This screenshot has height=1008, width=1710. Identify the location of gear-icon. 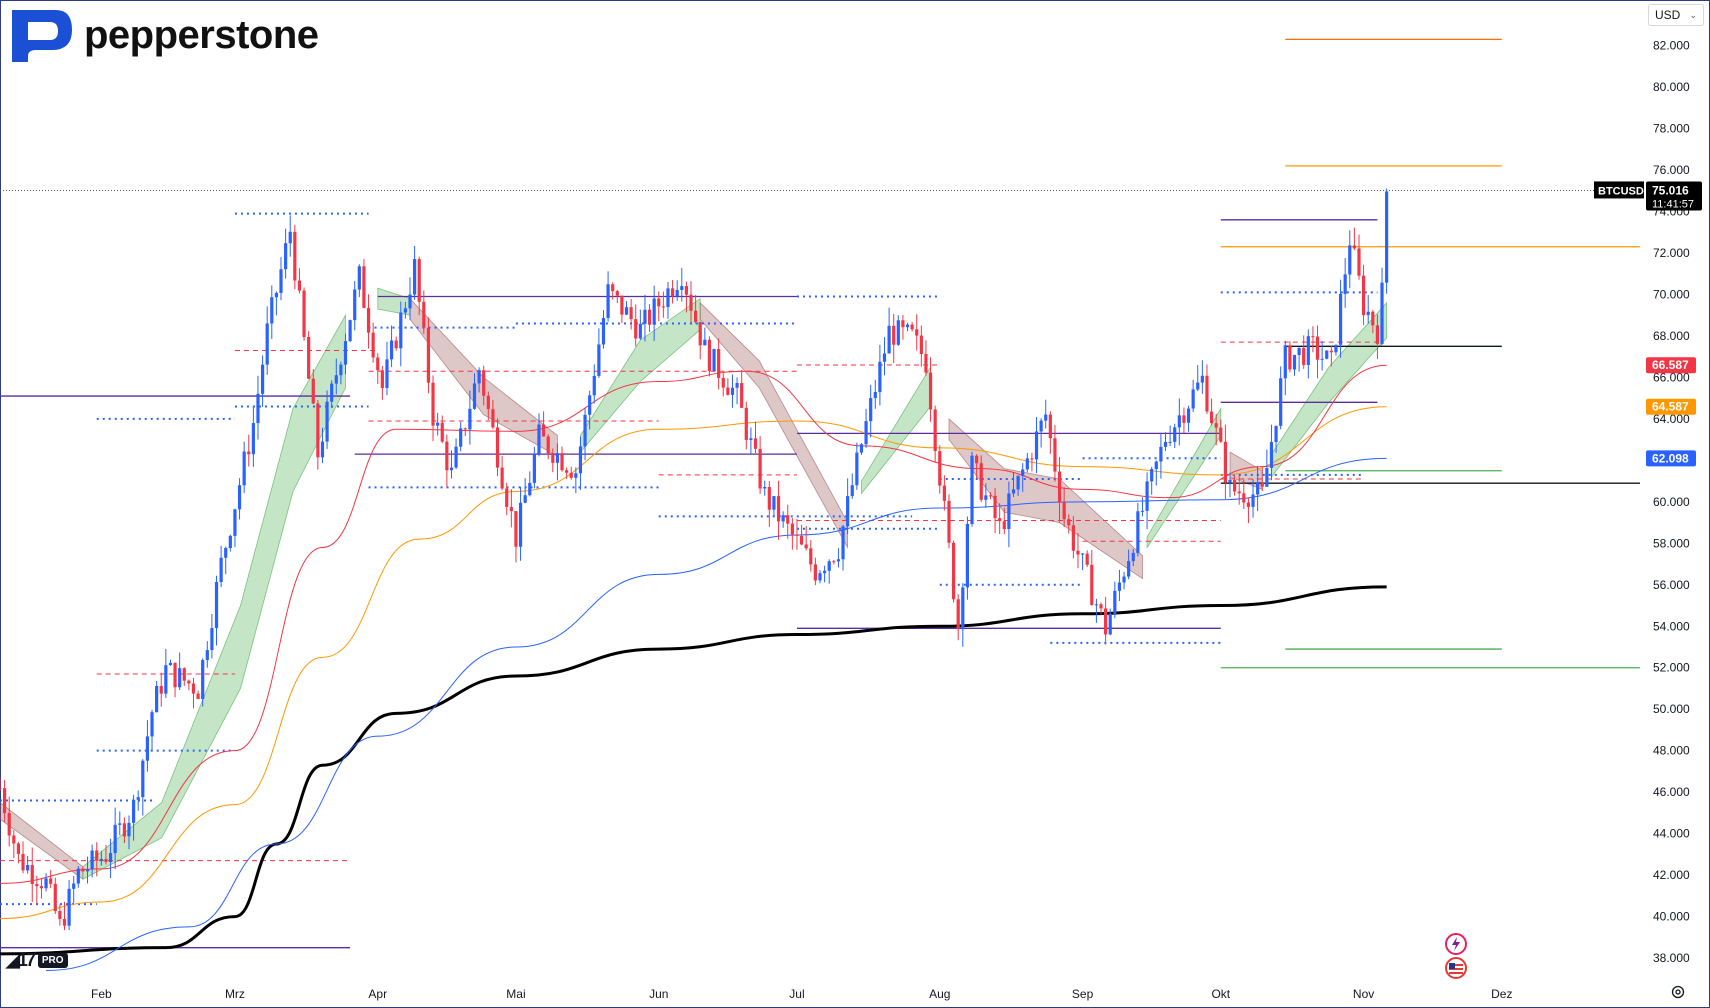
(1678, 992).